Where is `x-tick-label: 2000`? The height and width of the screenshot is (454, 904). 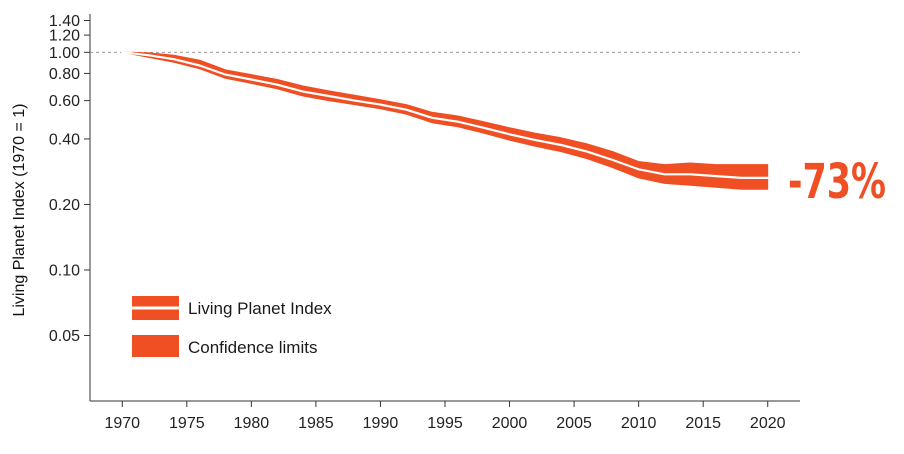
x-tick-label: 2000 is located at coordinates (510, 423).